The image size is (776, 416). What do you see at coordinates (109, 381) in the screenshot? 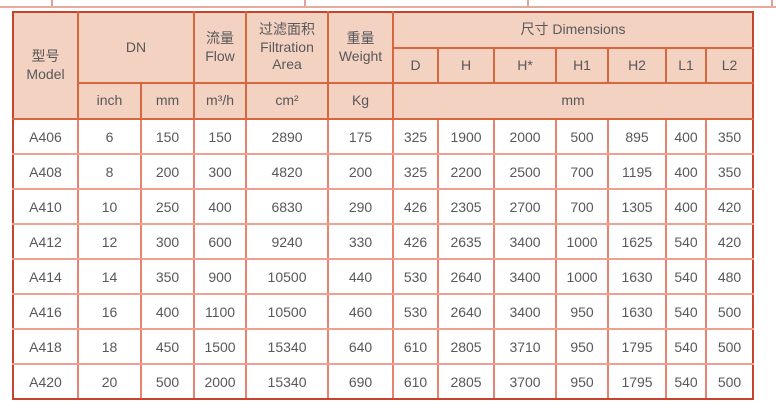
I see `dn-inch-cell: 20` at bounding box center [109, 381].